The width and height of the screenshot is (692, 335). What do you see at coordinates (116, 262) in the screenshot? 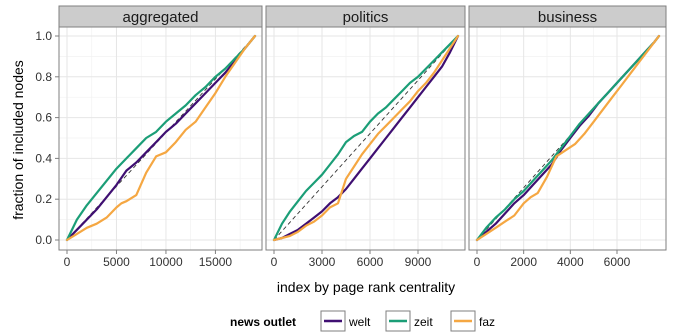
I see `x-tick-label: 5000` at bounding box center [116, 262].